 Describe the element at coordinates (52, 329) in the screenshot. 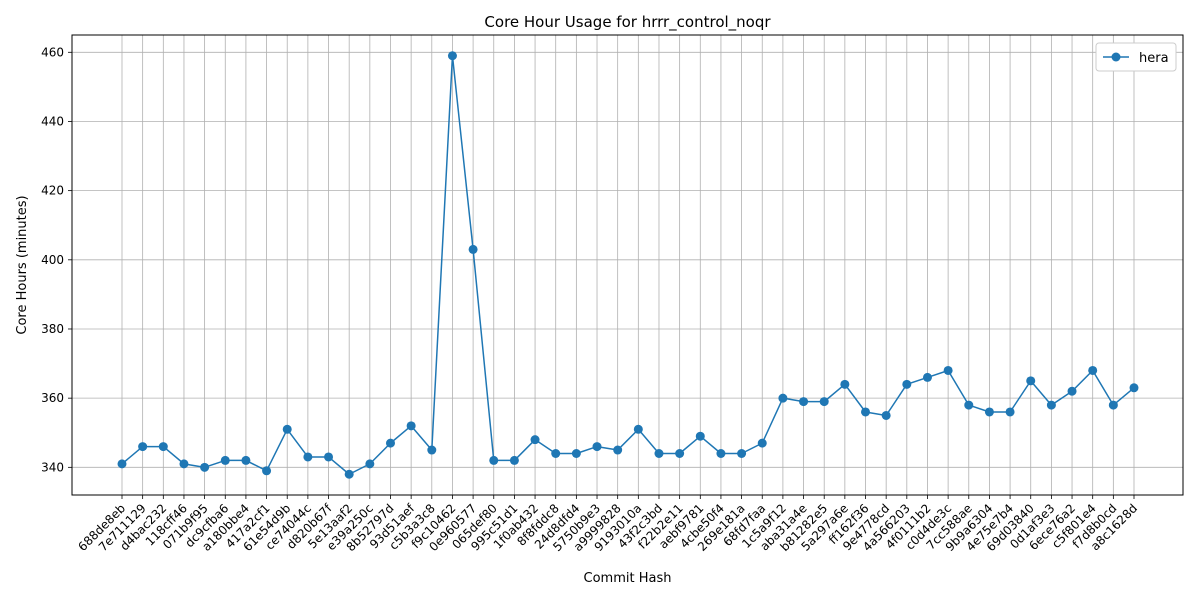

I see `y-tick-label: 380` at that location.